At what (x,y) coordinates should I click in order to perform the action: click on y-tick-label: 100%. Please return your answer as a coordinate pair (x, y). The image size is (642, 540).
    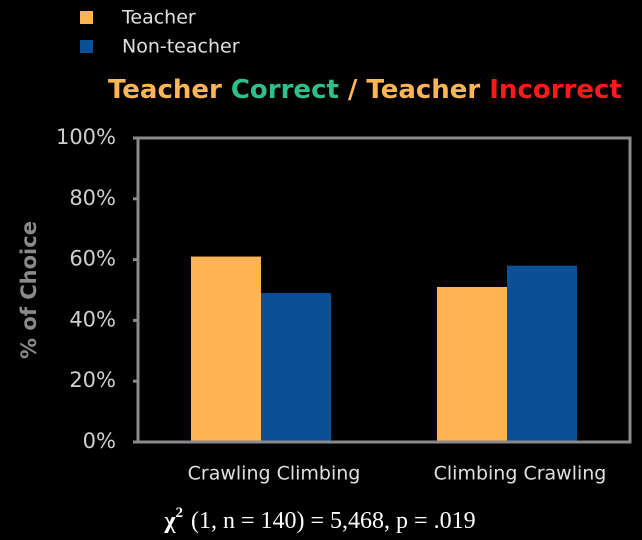
    Looking at the image, I should click on (86, 137).